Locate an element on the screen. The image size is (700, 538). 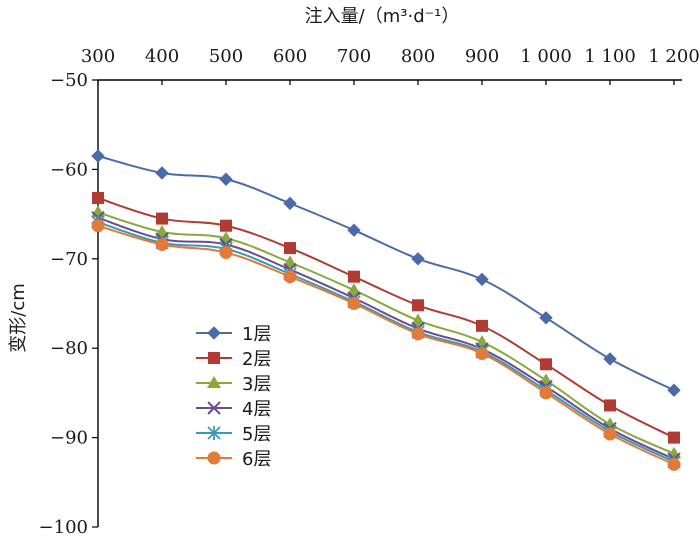
legend-item: 5层 is located at coordinates (233, 434).